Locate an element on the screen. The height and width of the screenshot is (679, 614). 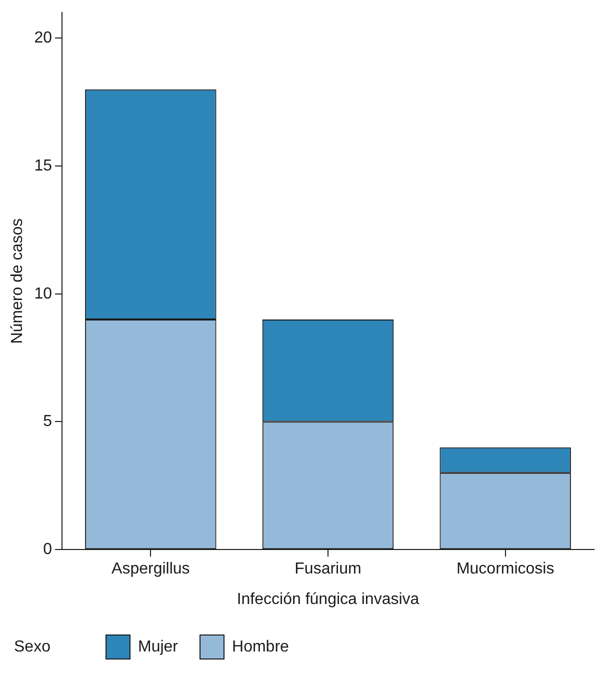
legend-title: Sexo is located at coordinates (32, 647).